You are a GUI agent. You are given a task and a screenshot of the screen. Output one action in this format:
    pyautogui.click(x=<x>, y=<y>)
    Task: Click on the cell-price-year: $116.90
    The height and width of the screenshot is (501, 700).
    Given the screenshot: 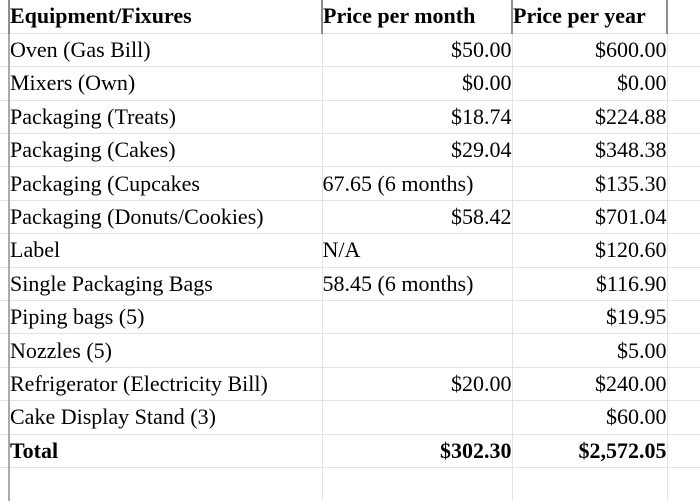 What is the action you would take?
    pyautogui.click(x=590, y=284)
    